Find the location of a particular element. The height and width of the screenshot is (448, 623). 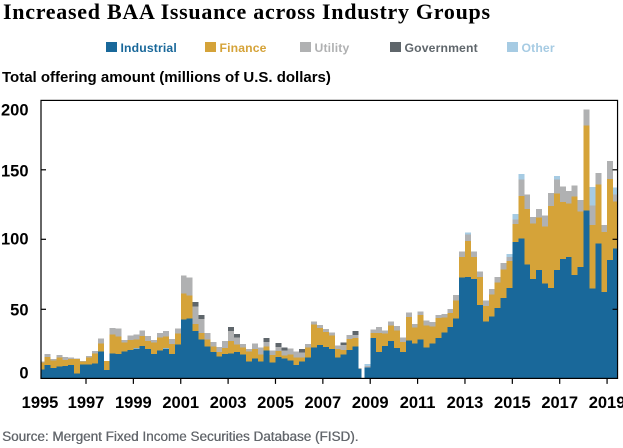

svg-text: 1997 is located at coordinates (86, 403).